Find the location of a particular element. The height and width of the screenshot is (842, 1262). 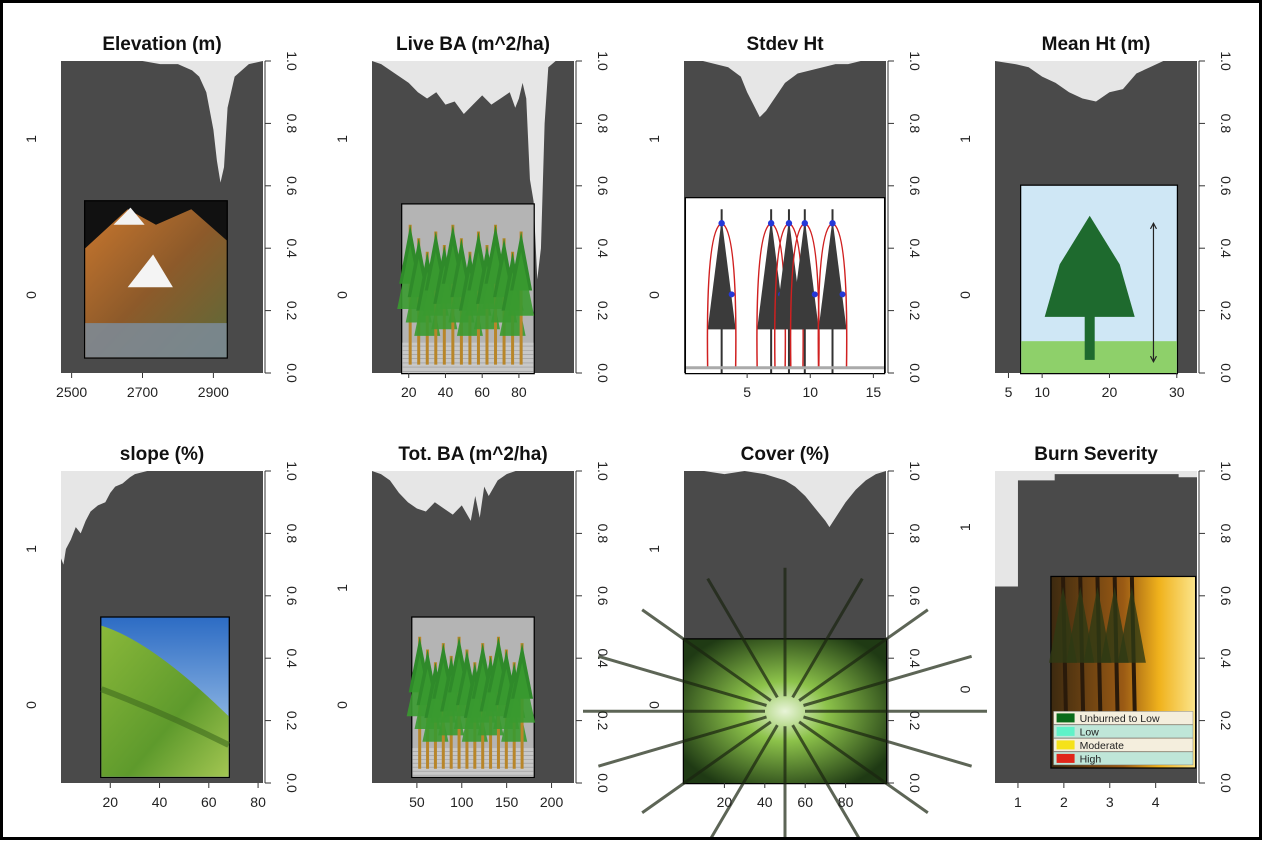

x-tick-label: 10 is located at coordinates (1042, 392).